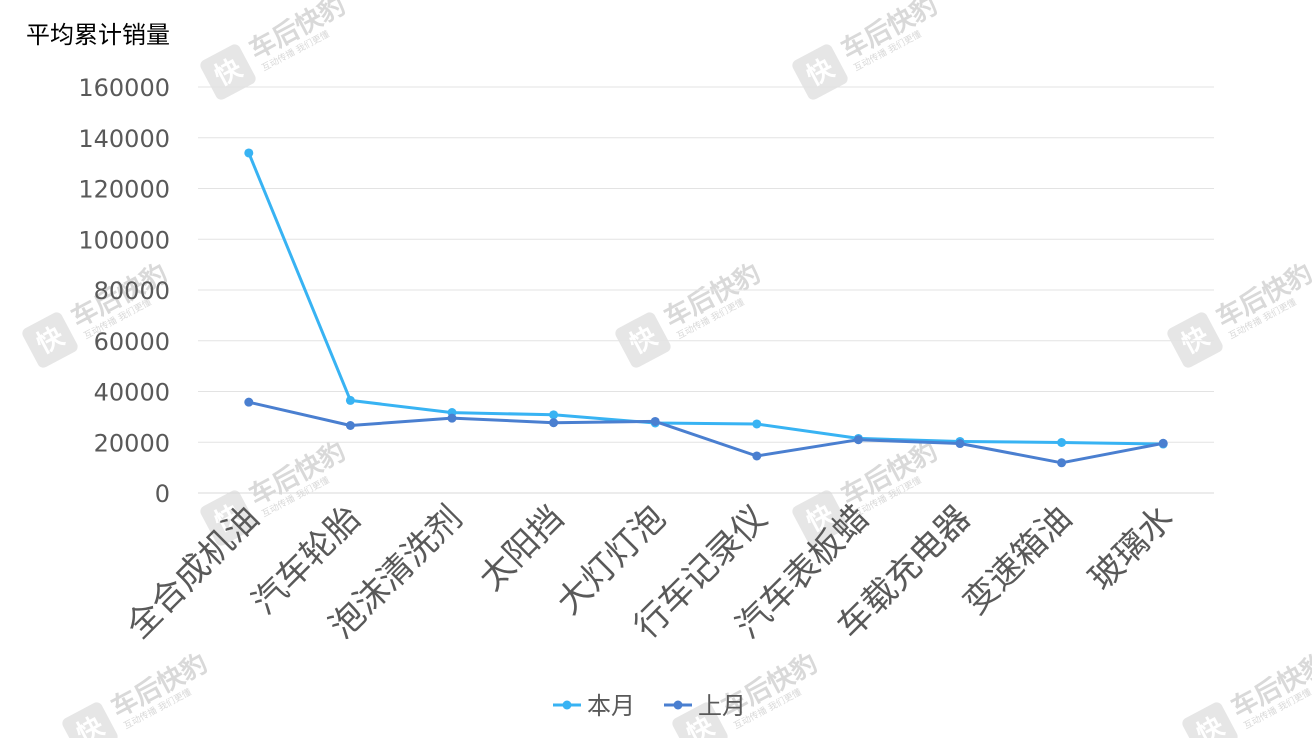  Describe the element at coordinates (132, 443) in the screenshot. I see `y-tick-label: 20000` at that location.